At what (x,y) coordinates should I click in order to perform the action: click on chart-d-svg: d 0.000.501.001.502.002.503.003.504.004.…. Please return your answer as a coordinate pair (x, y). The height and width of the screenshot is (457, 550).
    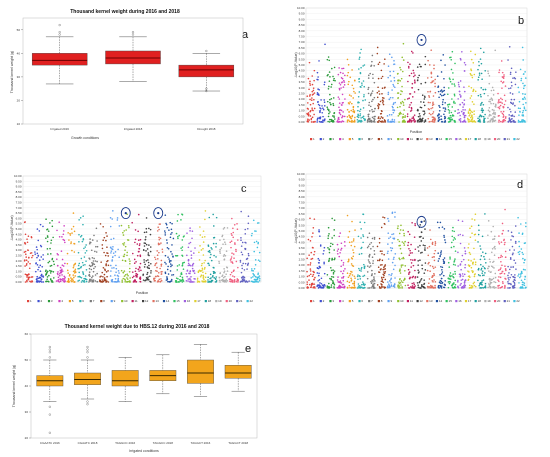
    Looking at the image, I should click on (411, 237).